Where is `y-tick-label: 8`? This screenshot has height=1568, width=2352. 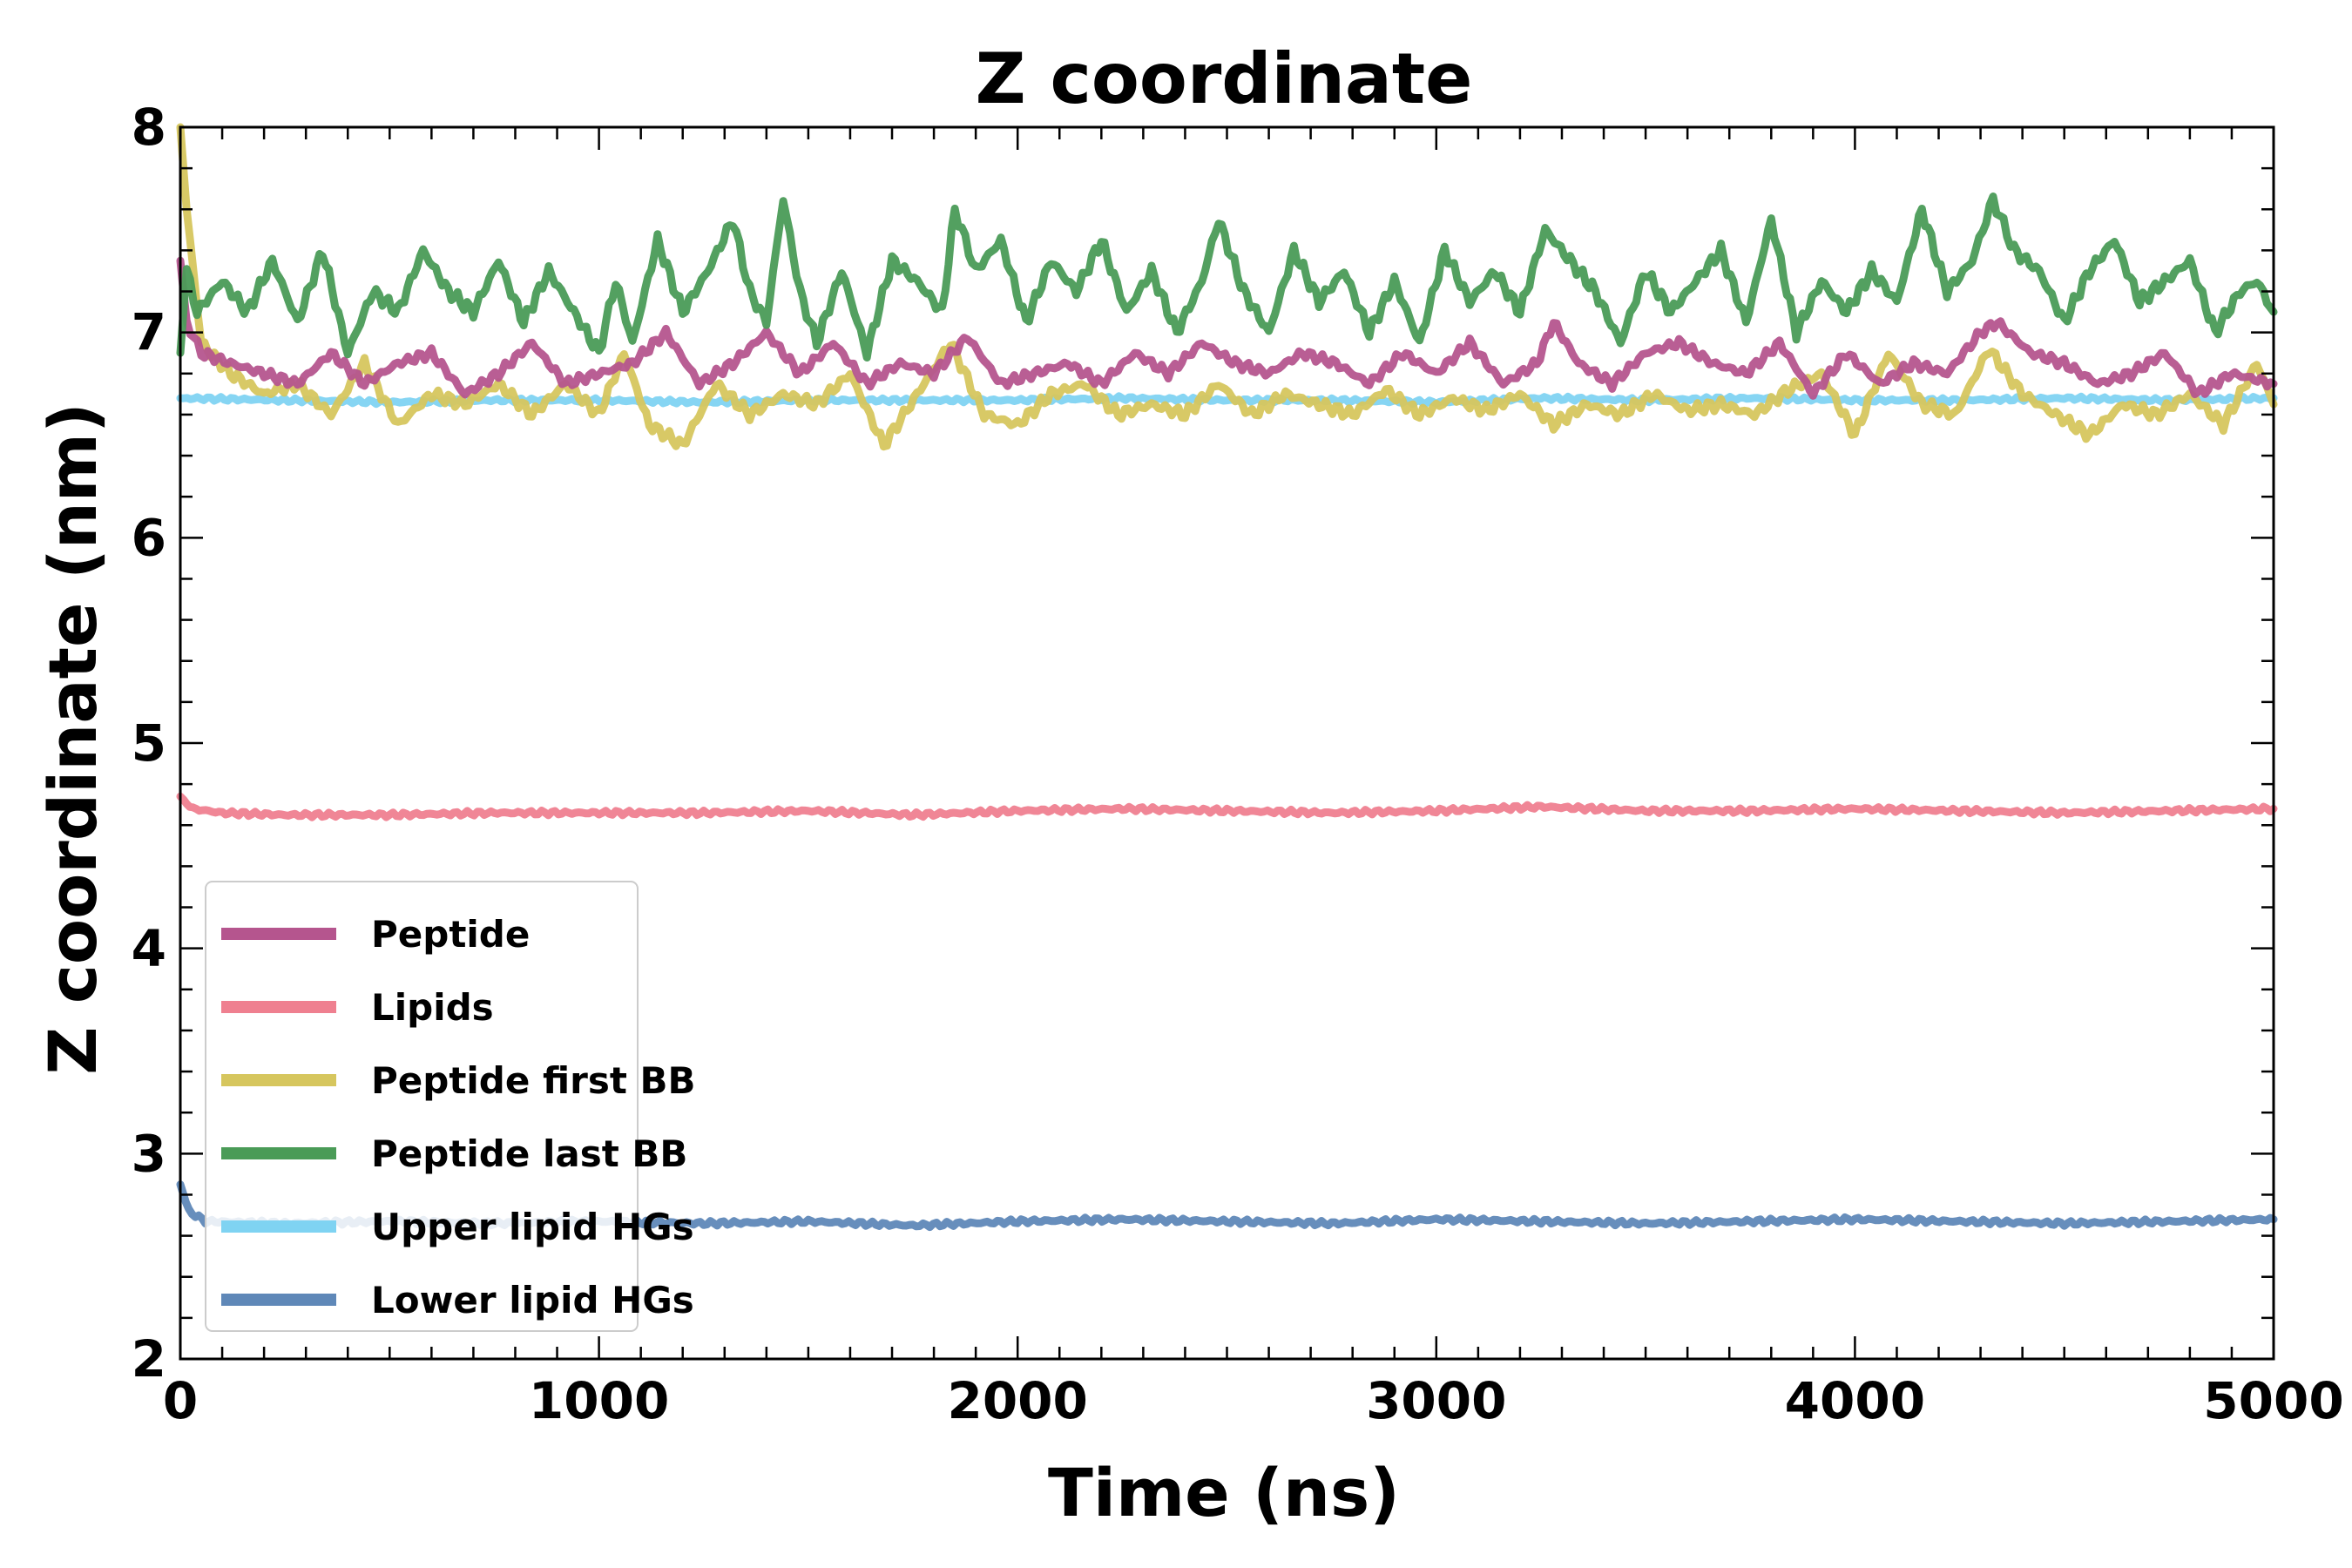
y-tick-label: 8 is located at coordinates (149, 127).